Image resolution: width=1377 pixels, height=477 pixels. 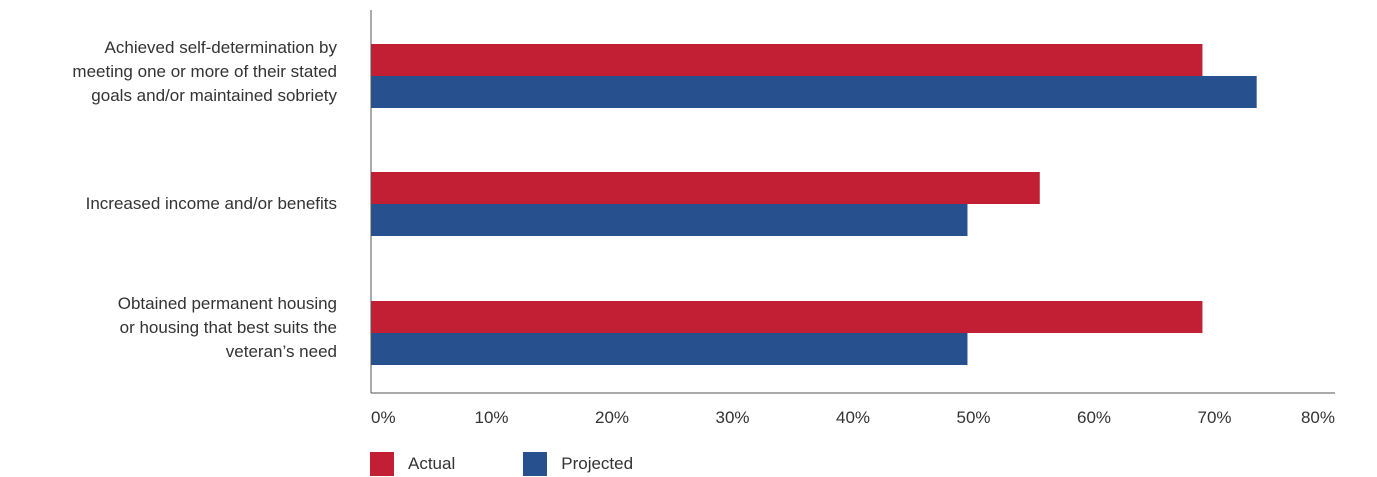 I want to click on legend-swatch-actual, so click(x=382, y=464).